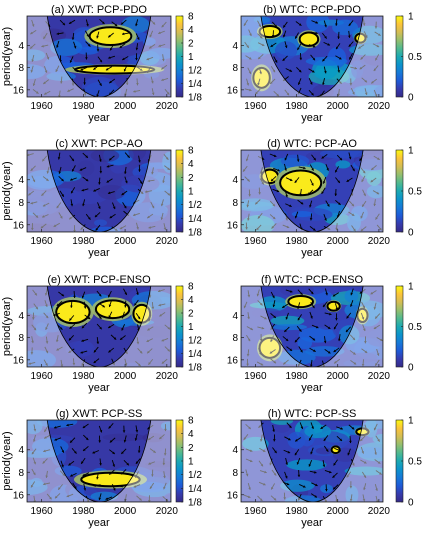  Describe the element at coordinates (21, 473) in the screenshot. I see `y-tick-label: 8` at that location.